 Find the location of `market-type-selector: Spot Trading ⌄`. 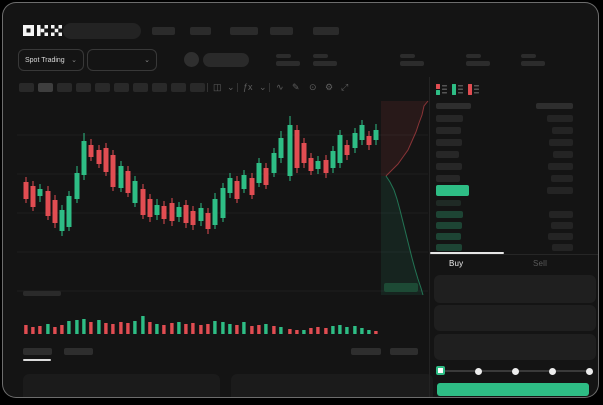

market-type-selector: Spot Trading ⌄ is located at coordinates (51, 60).